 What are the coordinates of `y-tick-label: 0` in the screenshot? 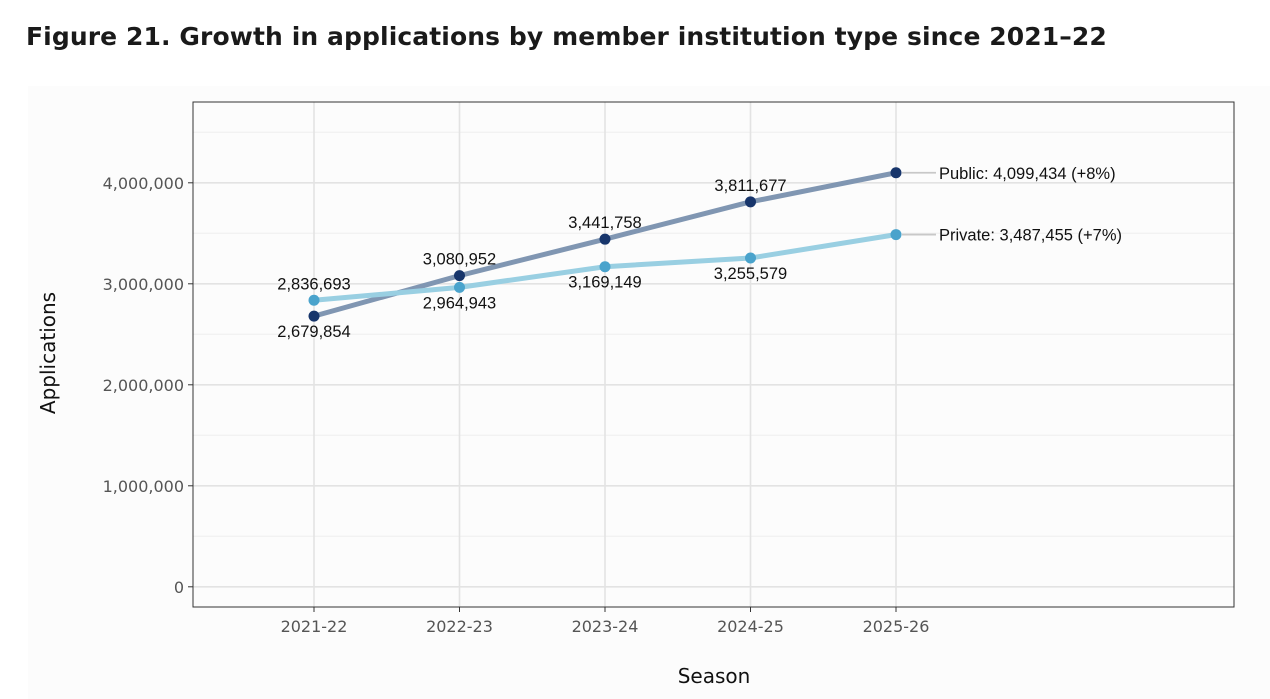 It's located at (179, 587).